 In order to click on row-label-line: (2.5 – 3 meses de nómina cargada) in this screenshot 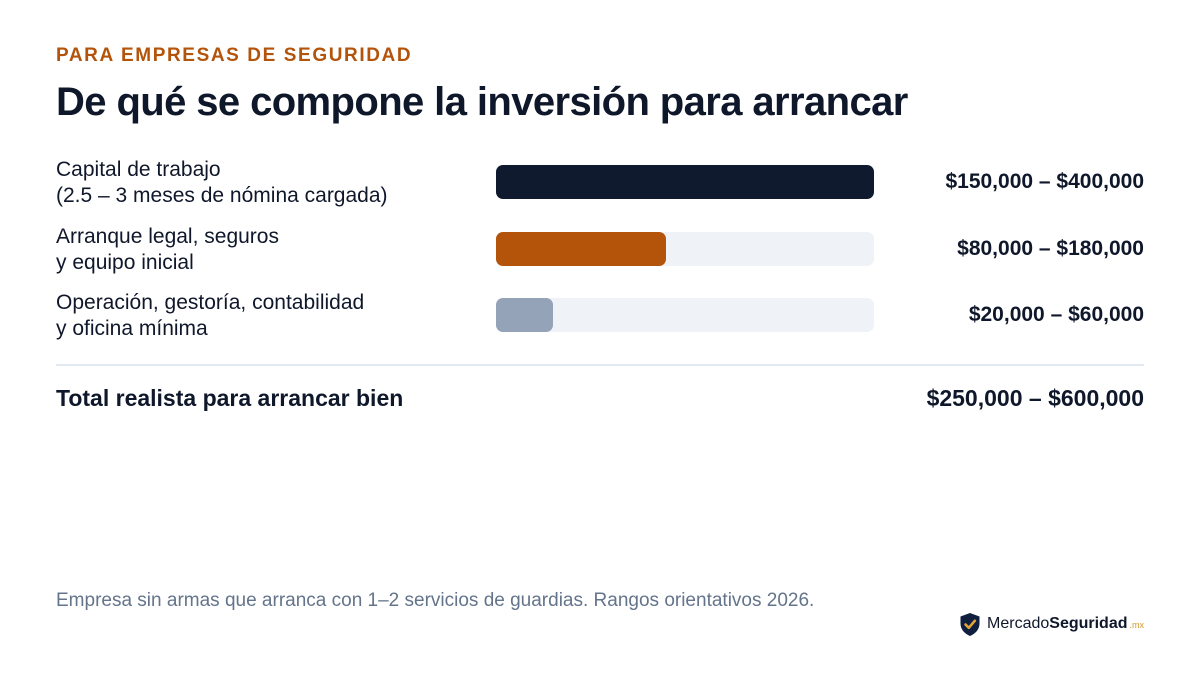, I will do `click(222, 195)`.